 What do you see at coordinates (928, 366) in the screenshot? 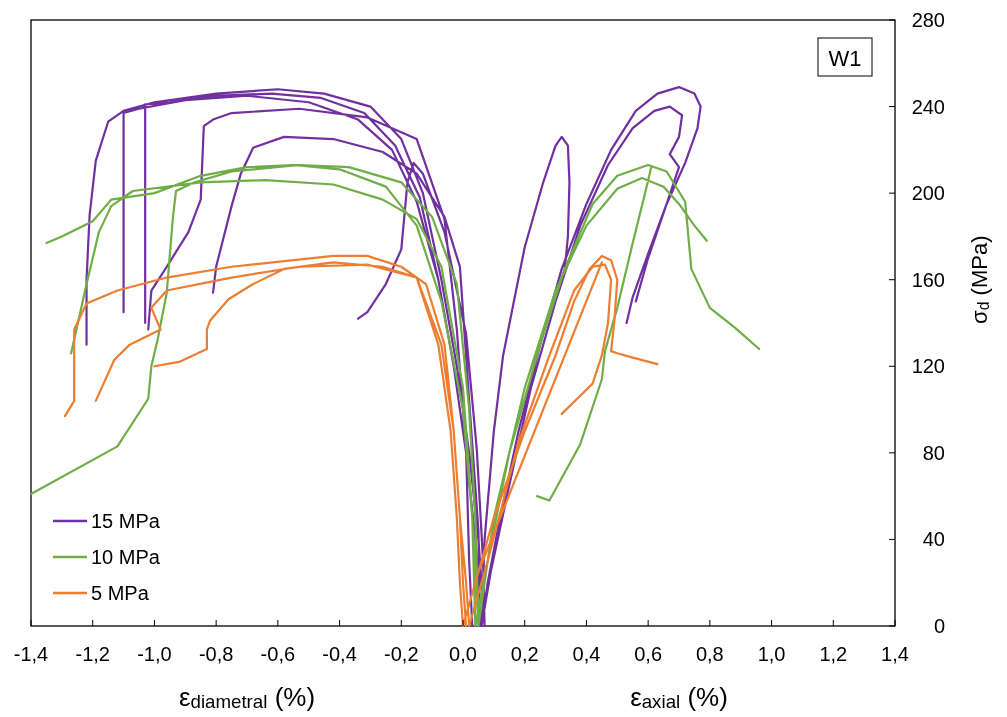
I see `y-tick-label: 120` at bounding box center [928, 366].